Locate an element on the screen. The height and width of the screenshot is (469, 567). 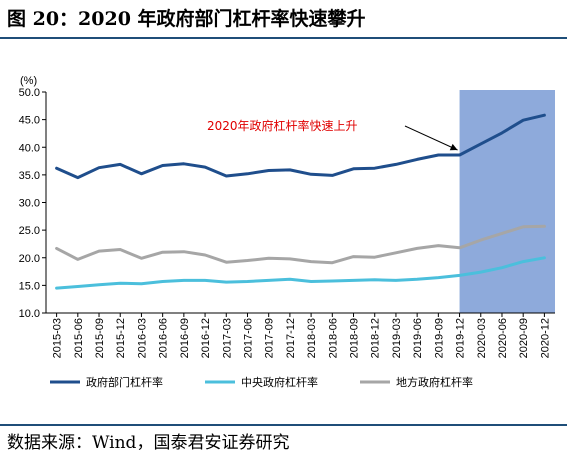
x-tick-label: 2020-09 is located at coordinates (524, 338).